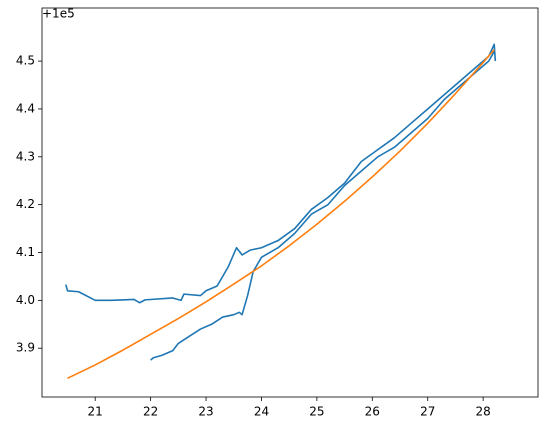 This screenshot has width=547, height=428. Describe the element at coordinates (25, 348) in the screenshot. I see `y-tick-label: 3.9` at that location.